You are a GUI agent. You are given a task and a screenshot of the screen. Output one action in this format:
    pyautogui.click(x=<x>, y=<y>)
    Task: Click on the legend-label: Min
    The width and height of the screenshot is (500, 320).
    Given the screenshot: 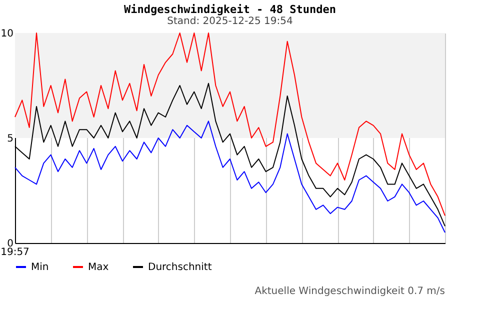 What is the action you would take?
    pyautogui.click(x=40, y=267)
    